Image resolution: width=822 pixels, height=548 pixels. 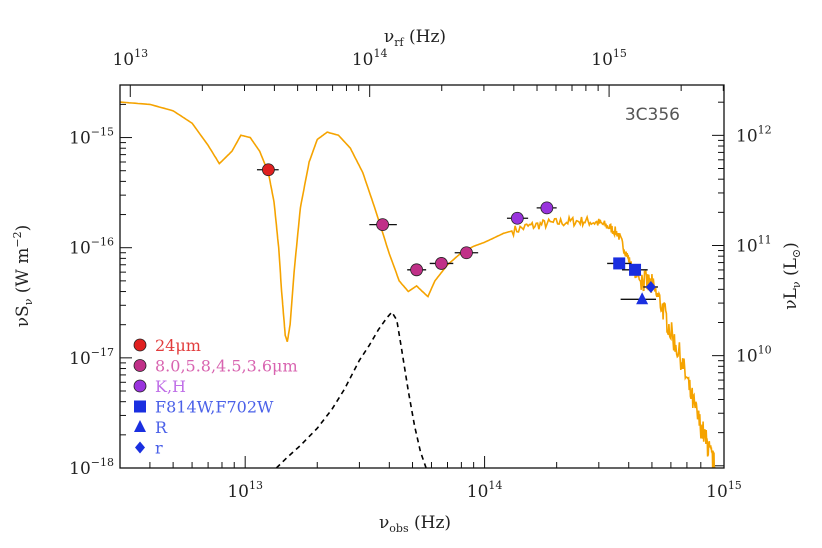 What do you see at coordinates (91, 357) in the screenshot?
I see `y-left-tick-label: 10−17` at bounding box center [91, 357].